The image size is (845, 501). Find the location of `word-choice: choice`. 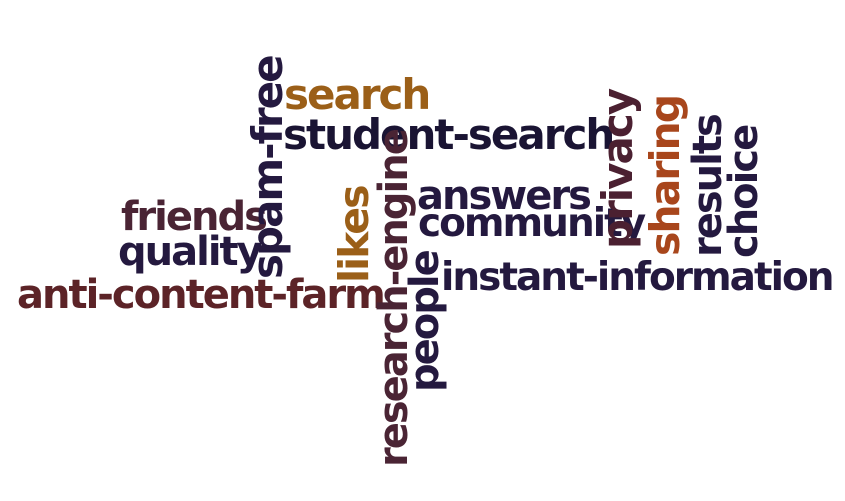

word-choice: choice is located at coordinates (744, 192).